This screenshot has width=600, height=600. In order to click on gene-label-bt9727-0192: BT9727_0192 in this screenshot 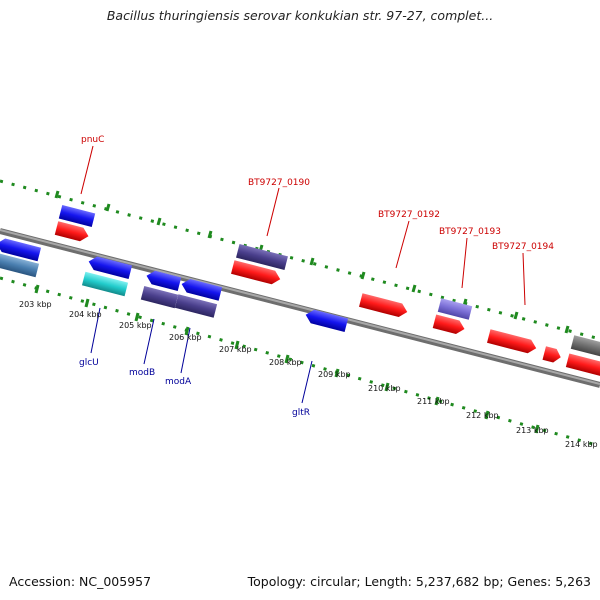, I will do `click(409, 215)`.